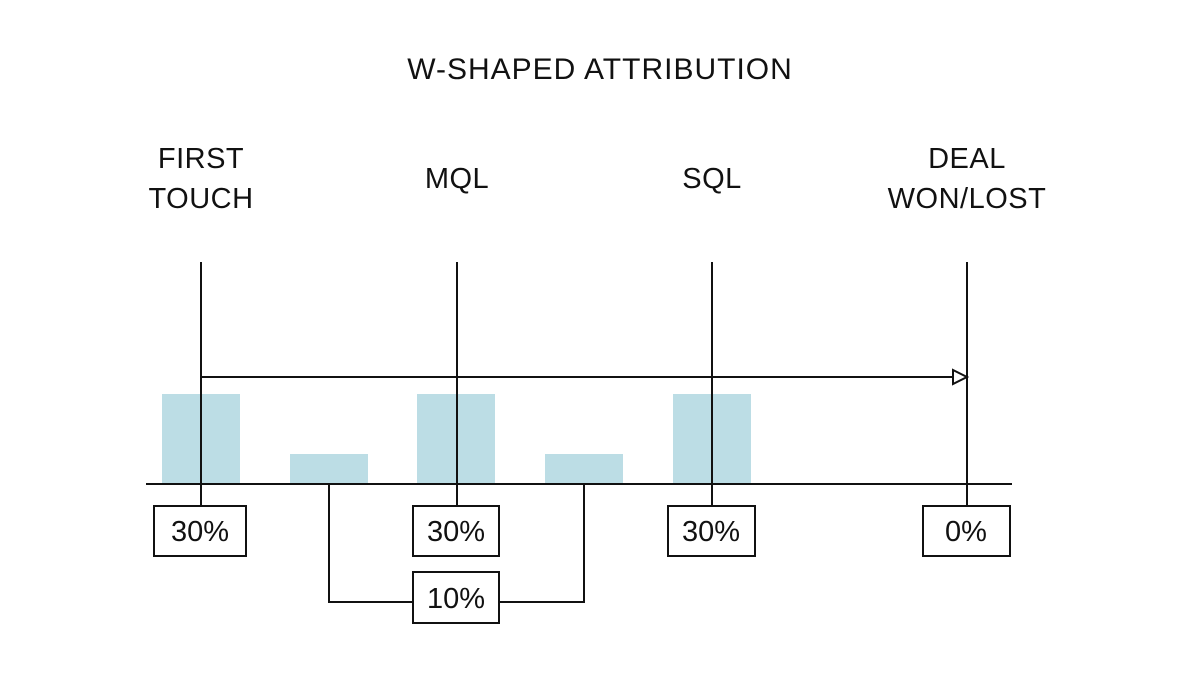 This screenshot has width=1200, height=676. Describe the element at coordinates (712, 179) in the screenshot. I see `stage-label-sql: SQL` at that location.